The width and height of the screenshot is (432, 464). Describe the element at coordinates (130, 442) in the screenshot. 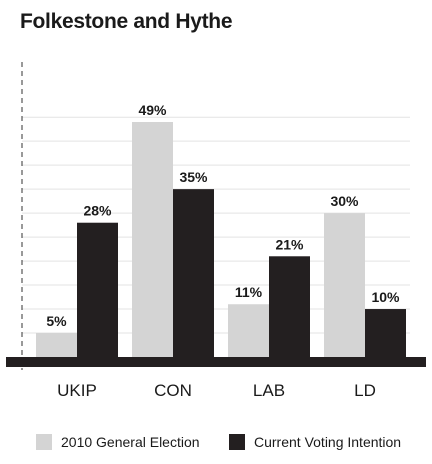

I see `legend-label-2010: 2010 General Election` at that location.